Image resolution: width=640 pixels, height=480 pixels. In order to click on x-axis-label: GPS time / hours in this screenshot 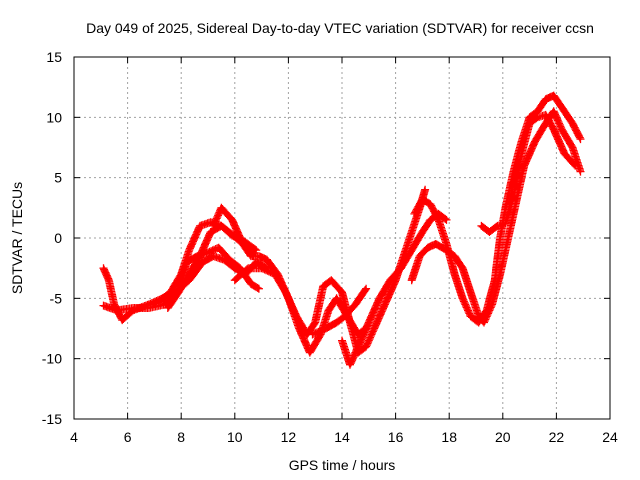, I will do `click(342, 465)`.